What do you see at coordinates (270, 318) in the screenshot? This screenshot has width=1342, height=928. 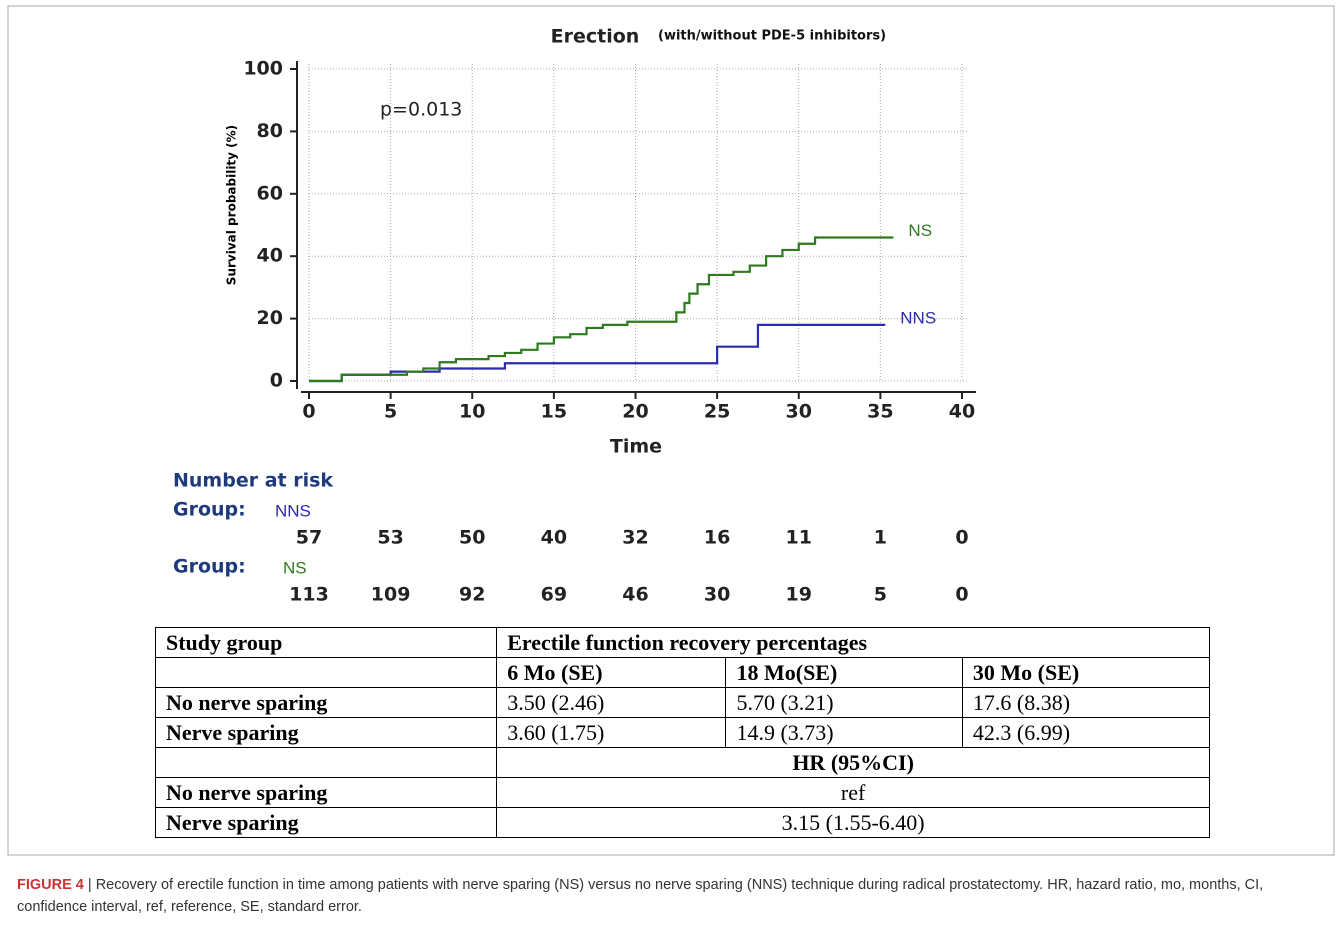 I see `y-tick-label: 20` at bounding box center [270, 318].